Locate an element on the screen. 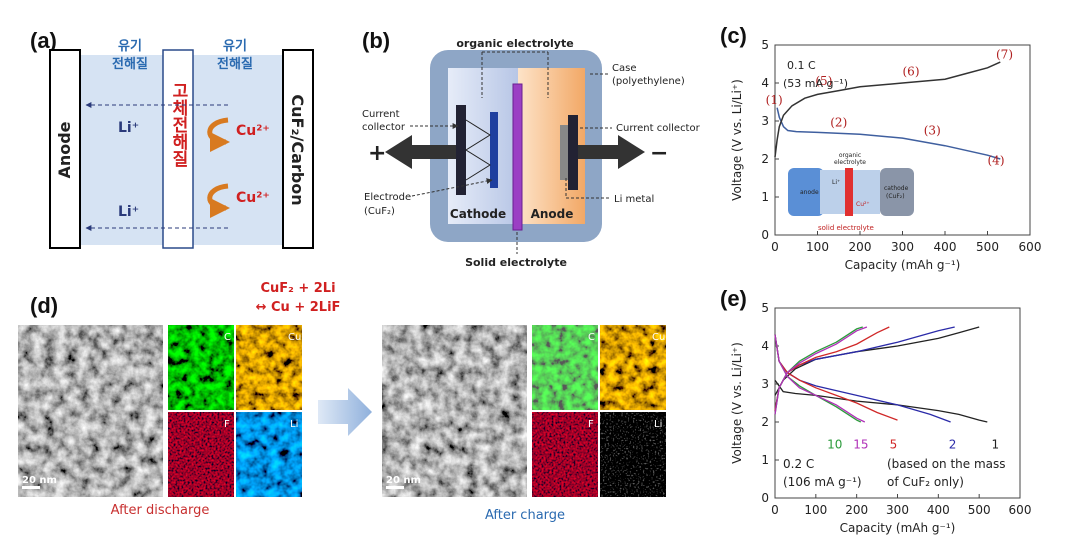 The width and height of the screenshot is (1082, 558). solid-electrolyte-label: Solid electrolyte is located at coordinates (516, 262).